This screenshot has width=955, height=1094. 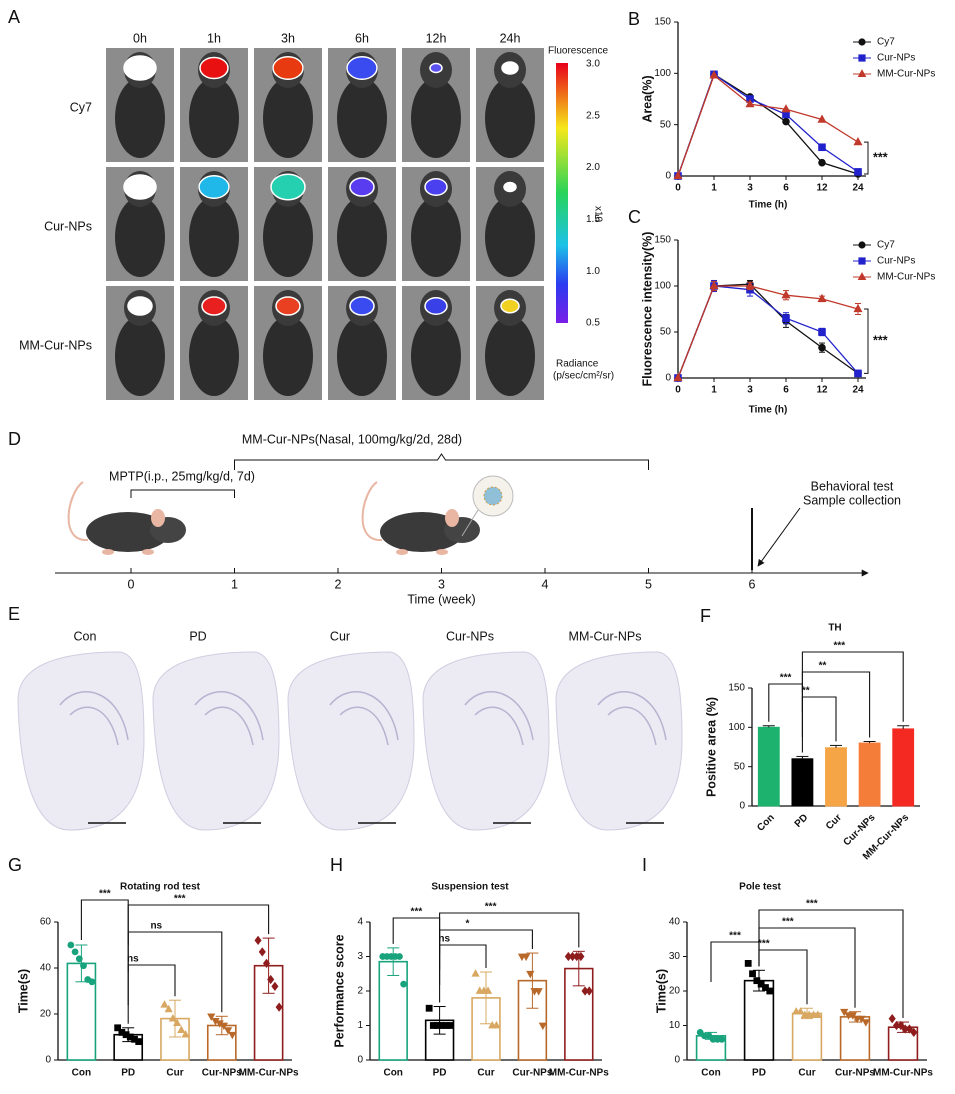 What do you see at coordinates (46, 922) in the screenshot?
I see `y-tick-label: 60` at bounding box center [46, 922].